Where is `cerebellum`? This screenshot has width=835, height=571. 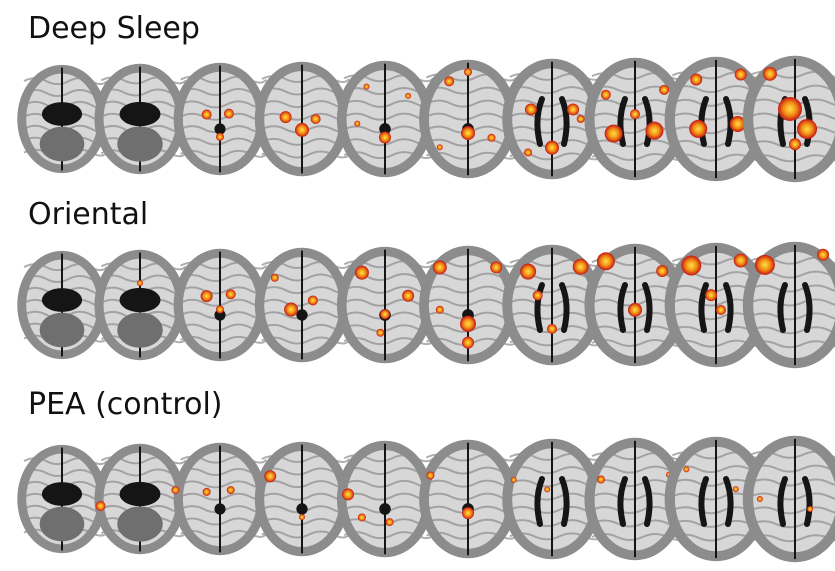 cerebellum is located at coordinates (140, 524).